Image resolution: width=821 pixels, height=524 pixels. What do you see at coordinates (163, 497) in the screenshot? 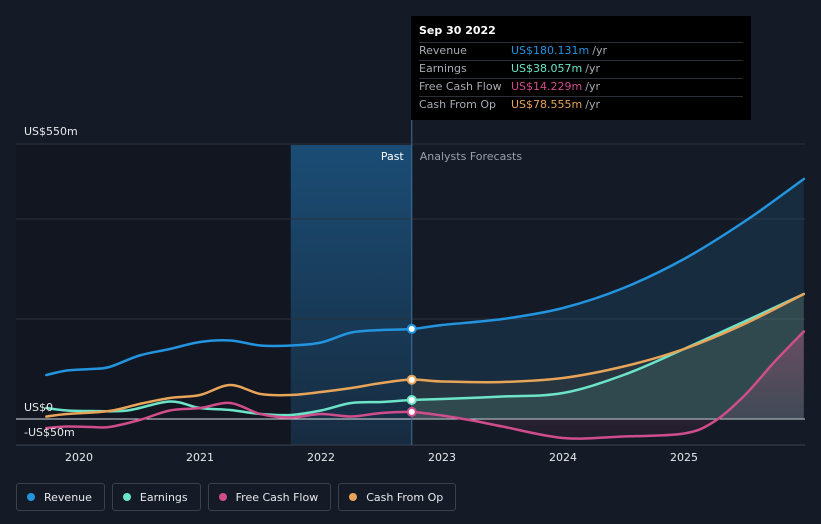
I see `legend-label: Earnings` at bounding box center [163, 497].